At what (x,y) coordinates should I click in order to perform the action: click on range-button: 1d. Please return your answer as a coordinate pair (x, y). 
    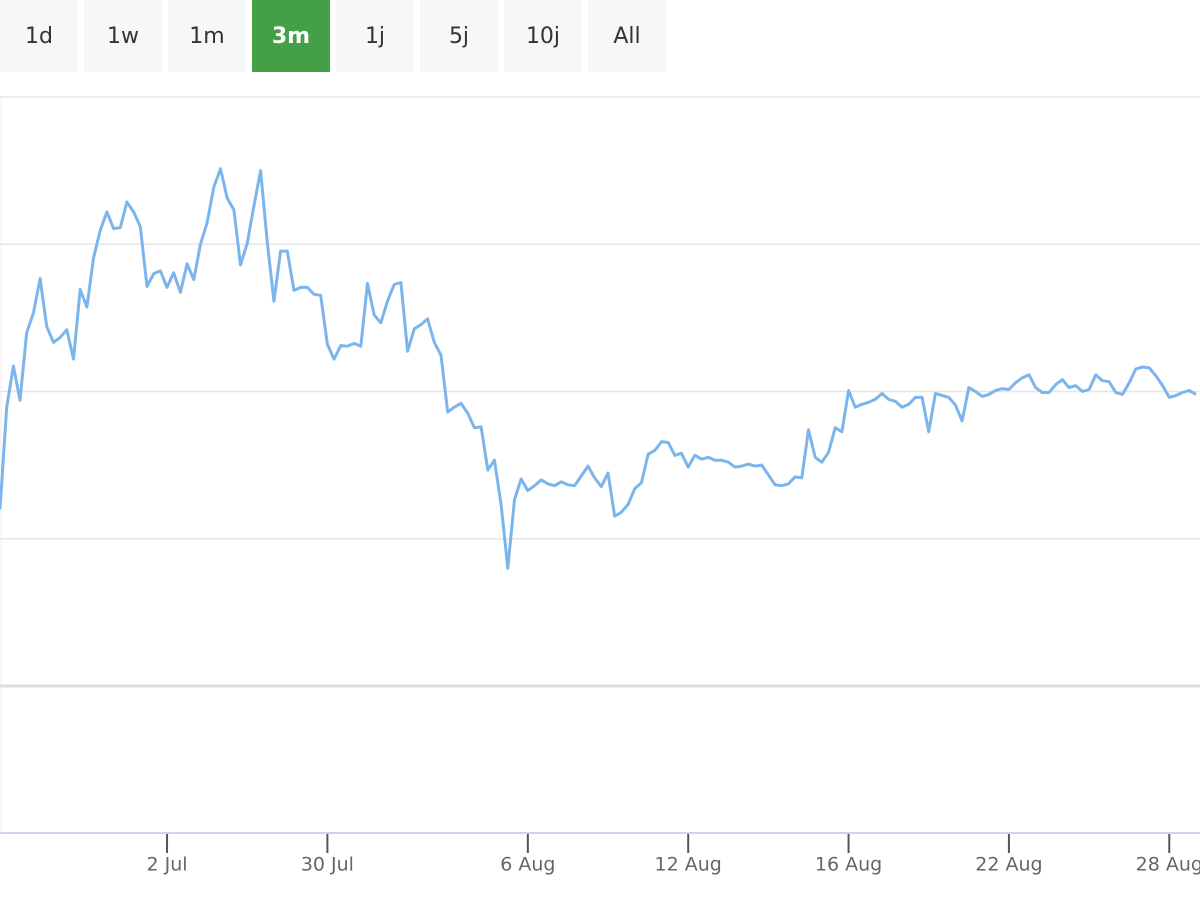
    Looking at the image, I should click on (39, 36).